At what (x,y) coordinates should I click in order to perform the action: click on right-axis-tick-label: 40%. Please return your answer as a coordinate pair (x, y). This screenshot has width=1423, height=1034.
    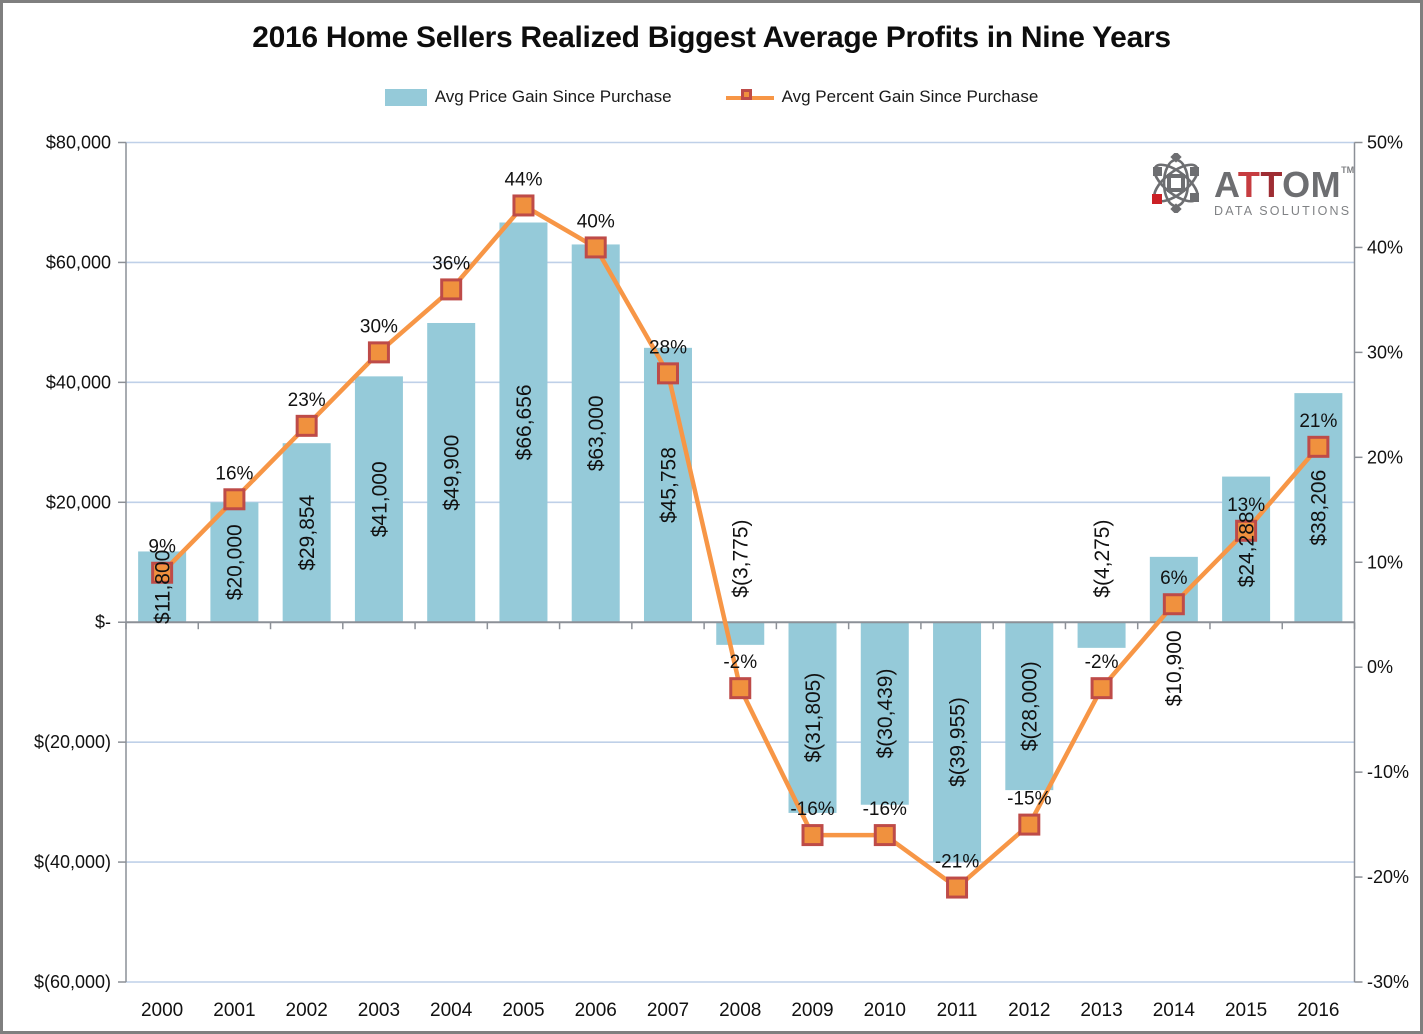
    Looking at the image, I should click on (1385, 247).